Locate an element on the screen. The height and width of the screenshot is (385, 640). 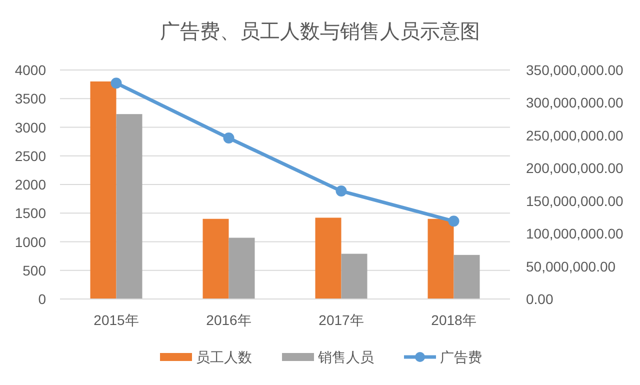
y2-tick-label: 100,000,000.00 is located at coordinates (575, 234).